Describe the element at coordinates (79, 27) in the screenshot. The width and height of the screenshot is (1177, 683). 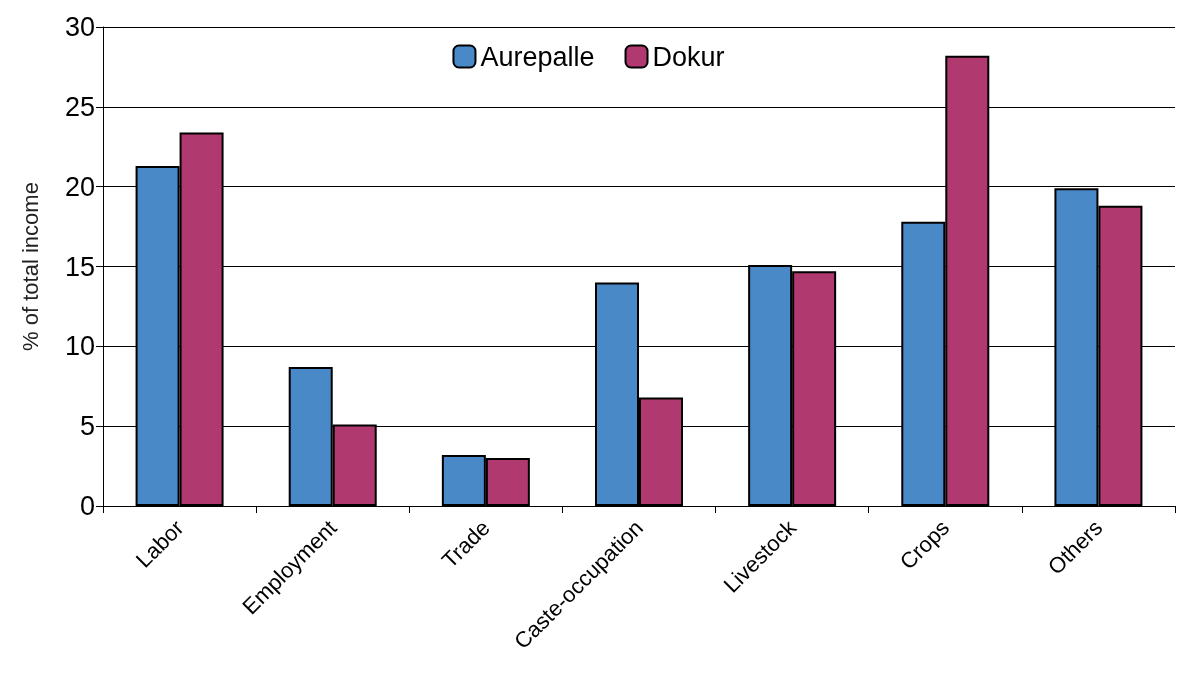
I see `y-tick-label: 30` at that location.